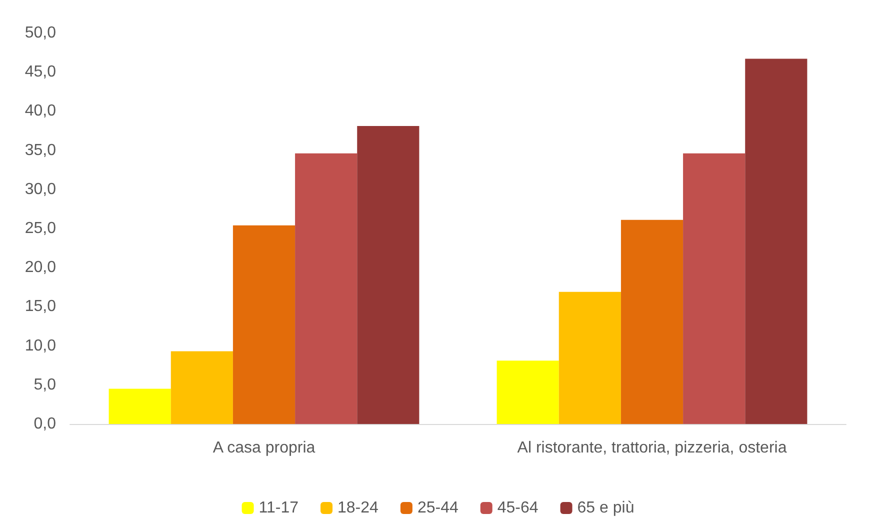  Describe the element at coordinates (517, 508) in the screenshot. I see `legend-label: 45-64` at that location.